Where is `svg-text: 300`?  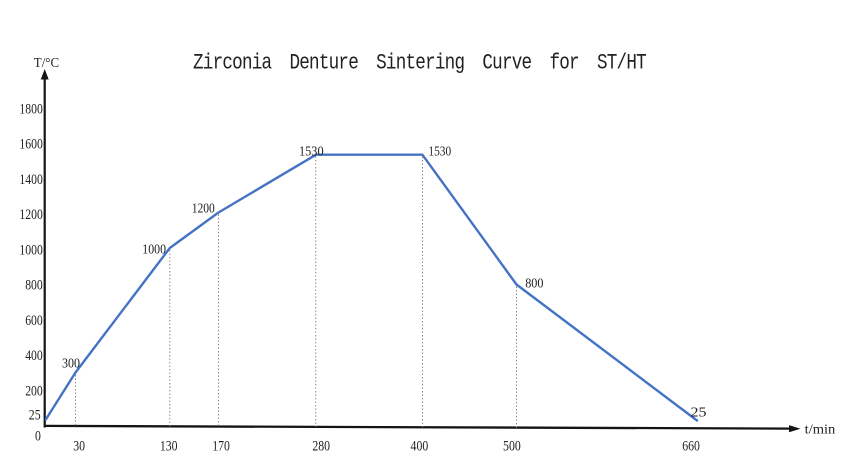
svg-text: 300 is located at coordinates (71, 363).